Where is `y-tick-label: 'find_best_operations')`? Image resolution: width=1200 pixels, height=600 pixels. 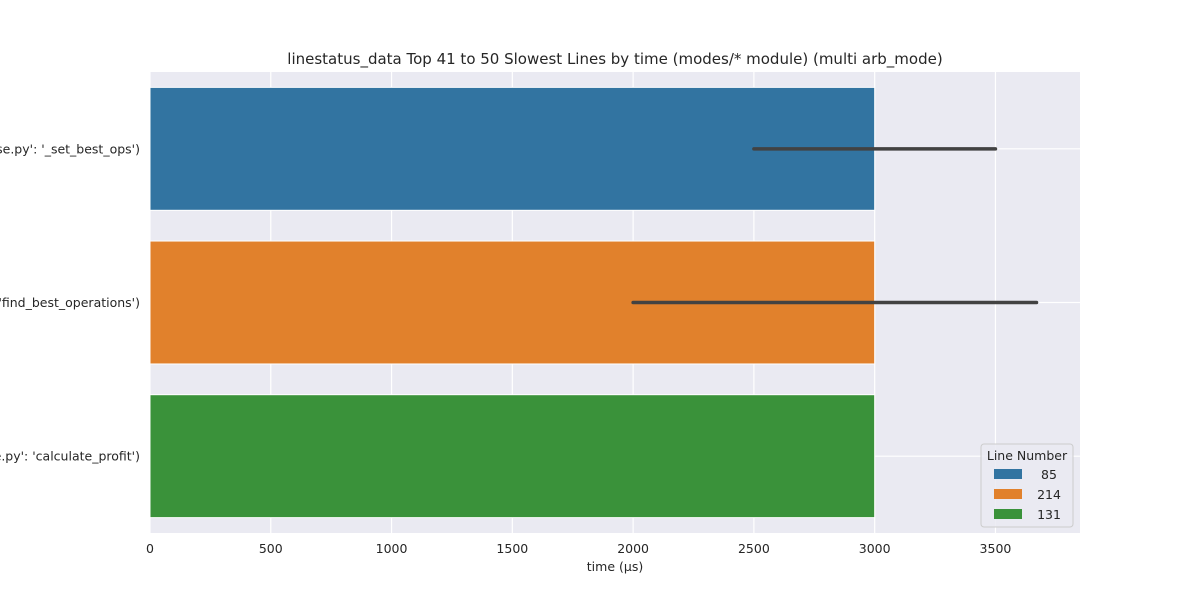 y-tick-label: 'find_best_operations') is located at coordinates (70, 302).